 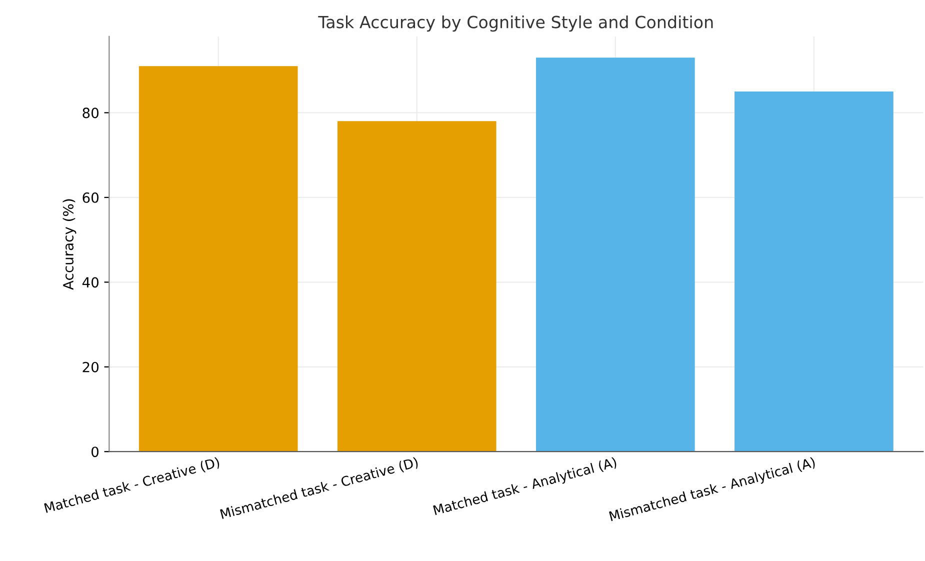 I want to click on y-tick-label: 80, so click(x=90, y=113).